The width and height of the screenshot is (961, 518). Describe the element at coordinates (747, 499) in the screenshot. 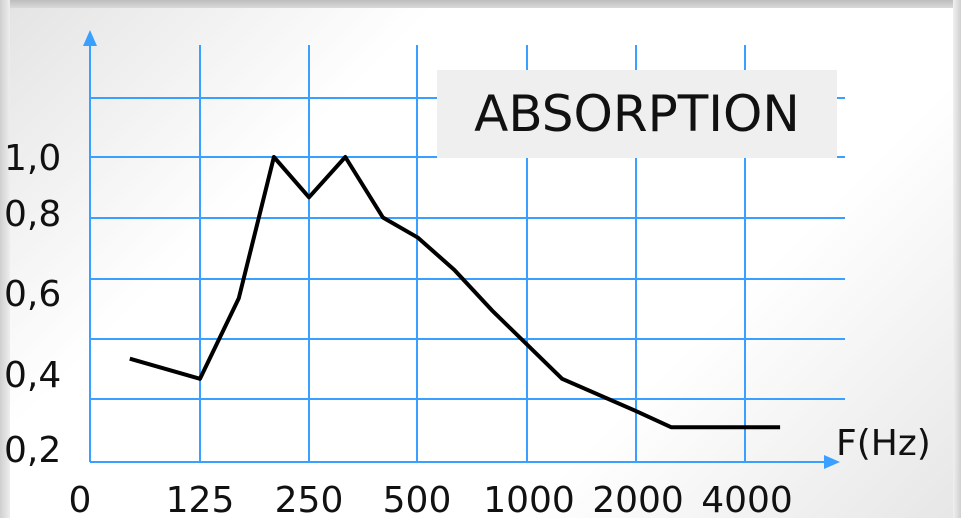

I see `x-tick-label: 4000` at that location.